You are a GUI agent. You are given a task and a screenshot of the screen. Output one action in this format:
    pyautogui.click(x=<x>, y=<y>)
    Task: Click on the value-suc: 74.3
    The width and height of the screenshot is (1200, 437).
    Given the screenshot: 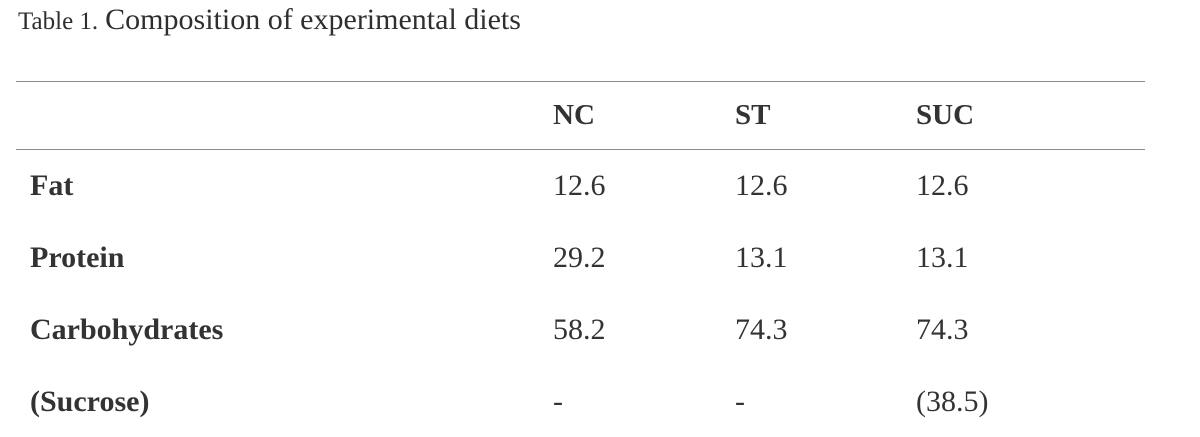 What is the action you would take?
    pyautogui.click(x=942, y=329)
    